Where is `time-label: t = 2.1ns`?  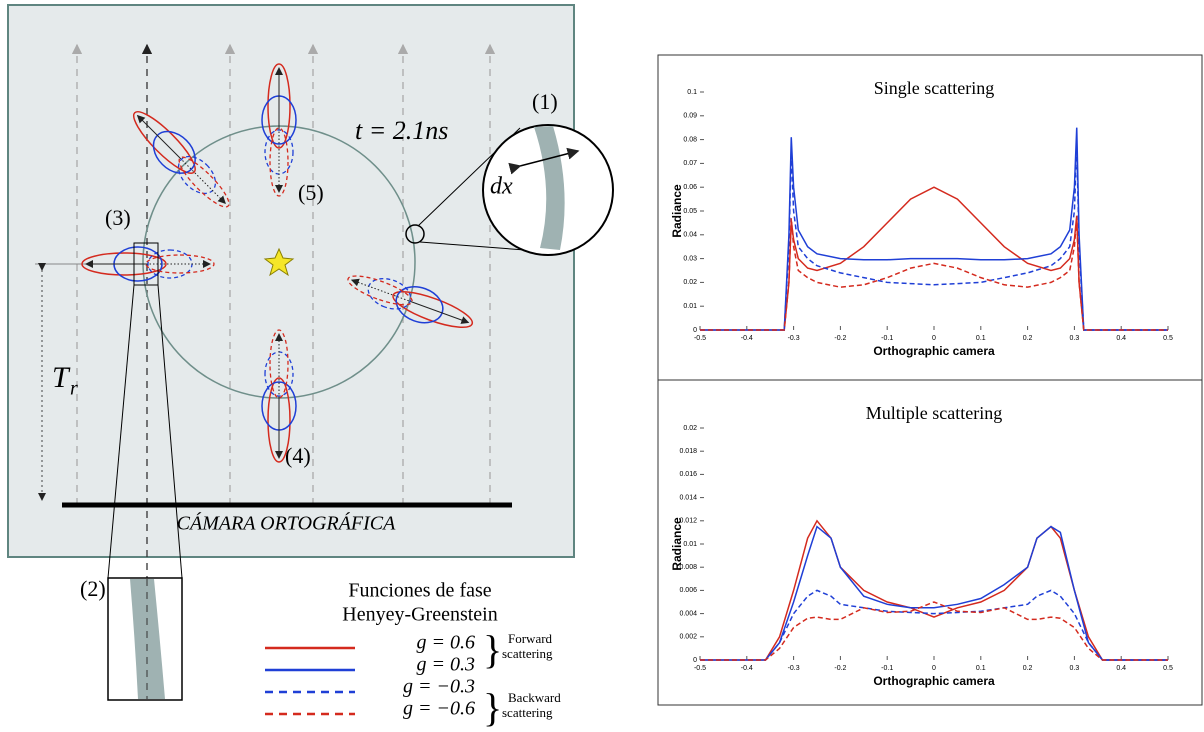 time-label: t = 2.1ns is located at coordinates (401, 130).